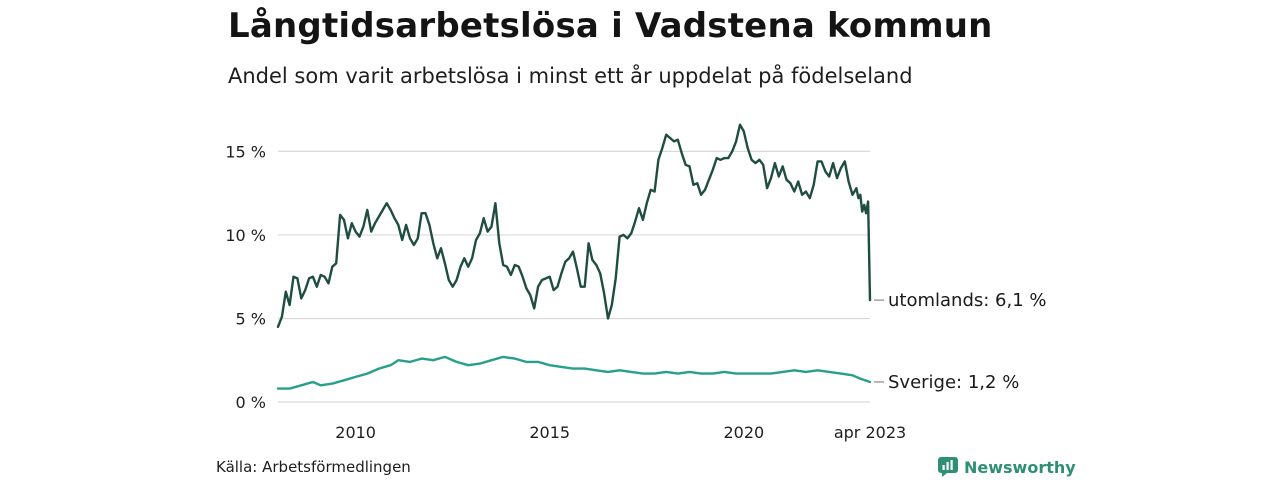  What do you see at coordinates (251, 318) in the screenshot?
I see `y-tick-label: 5 %` at bounding box center [251, 318].